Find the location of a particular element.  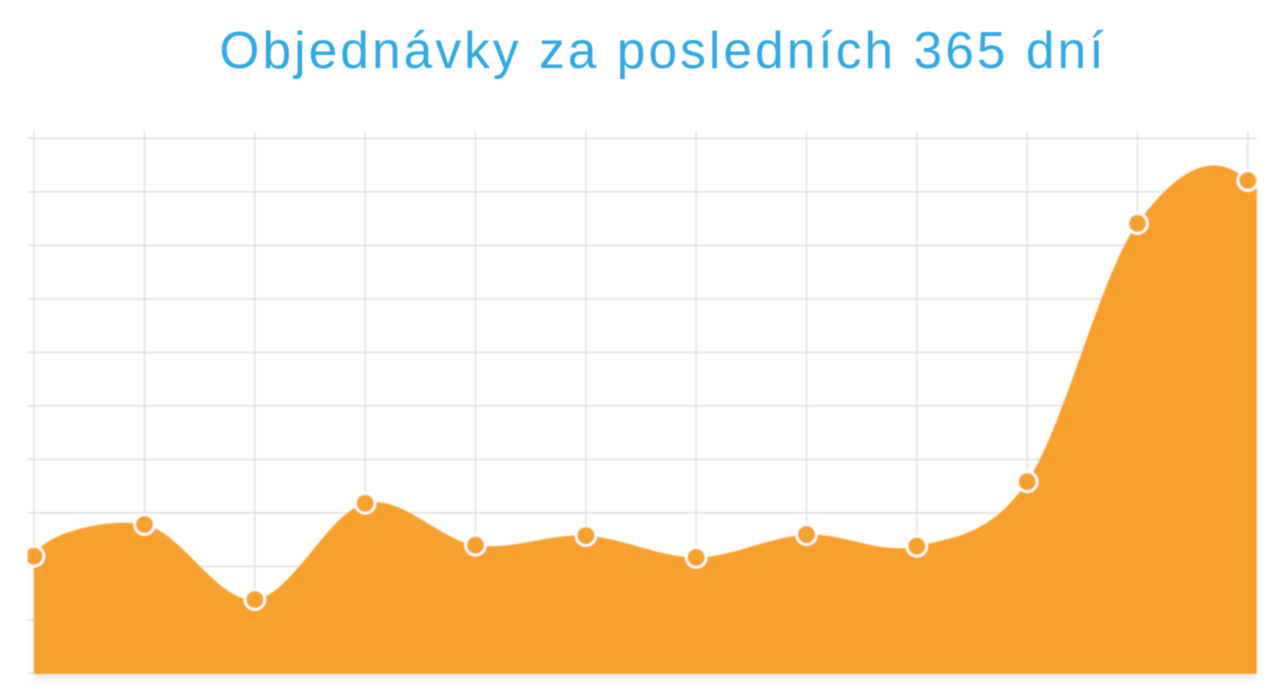

svg-text:Objednávky za posledních 365 d: Objednávky za posledních 365 dní is located at coordinates (662, 50).